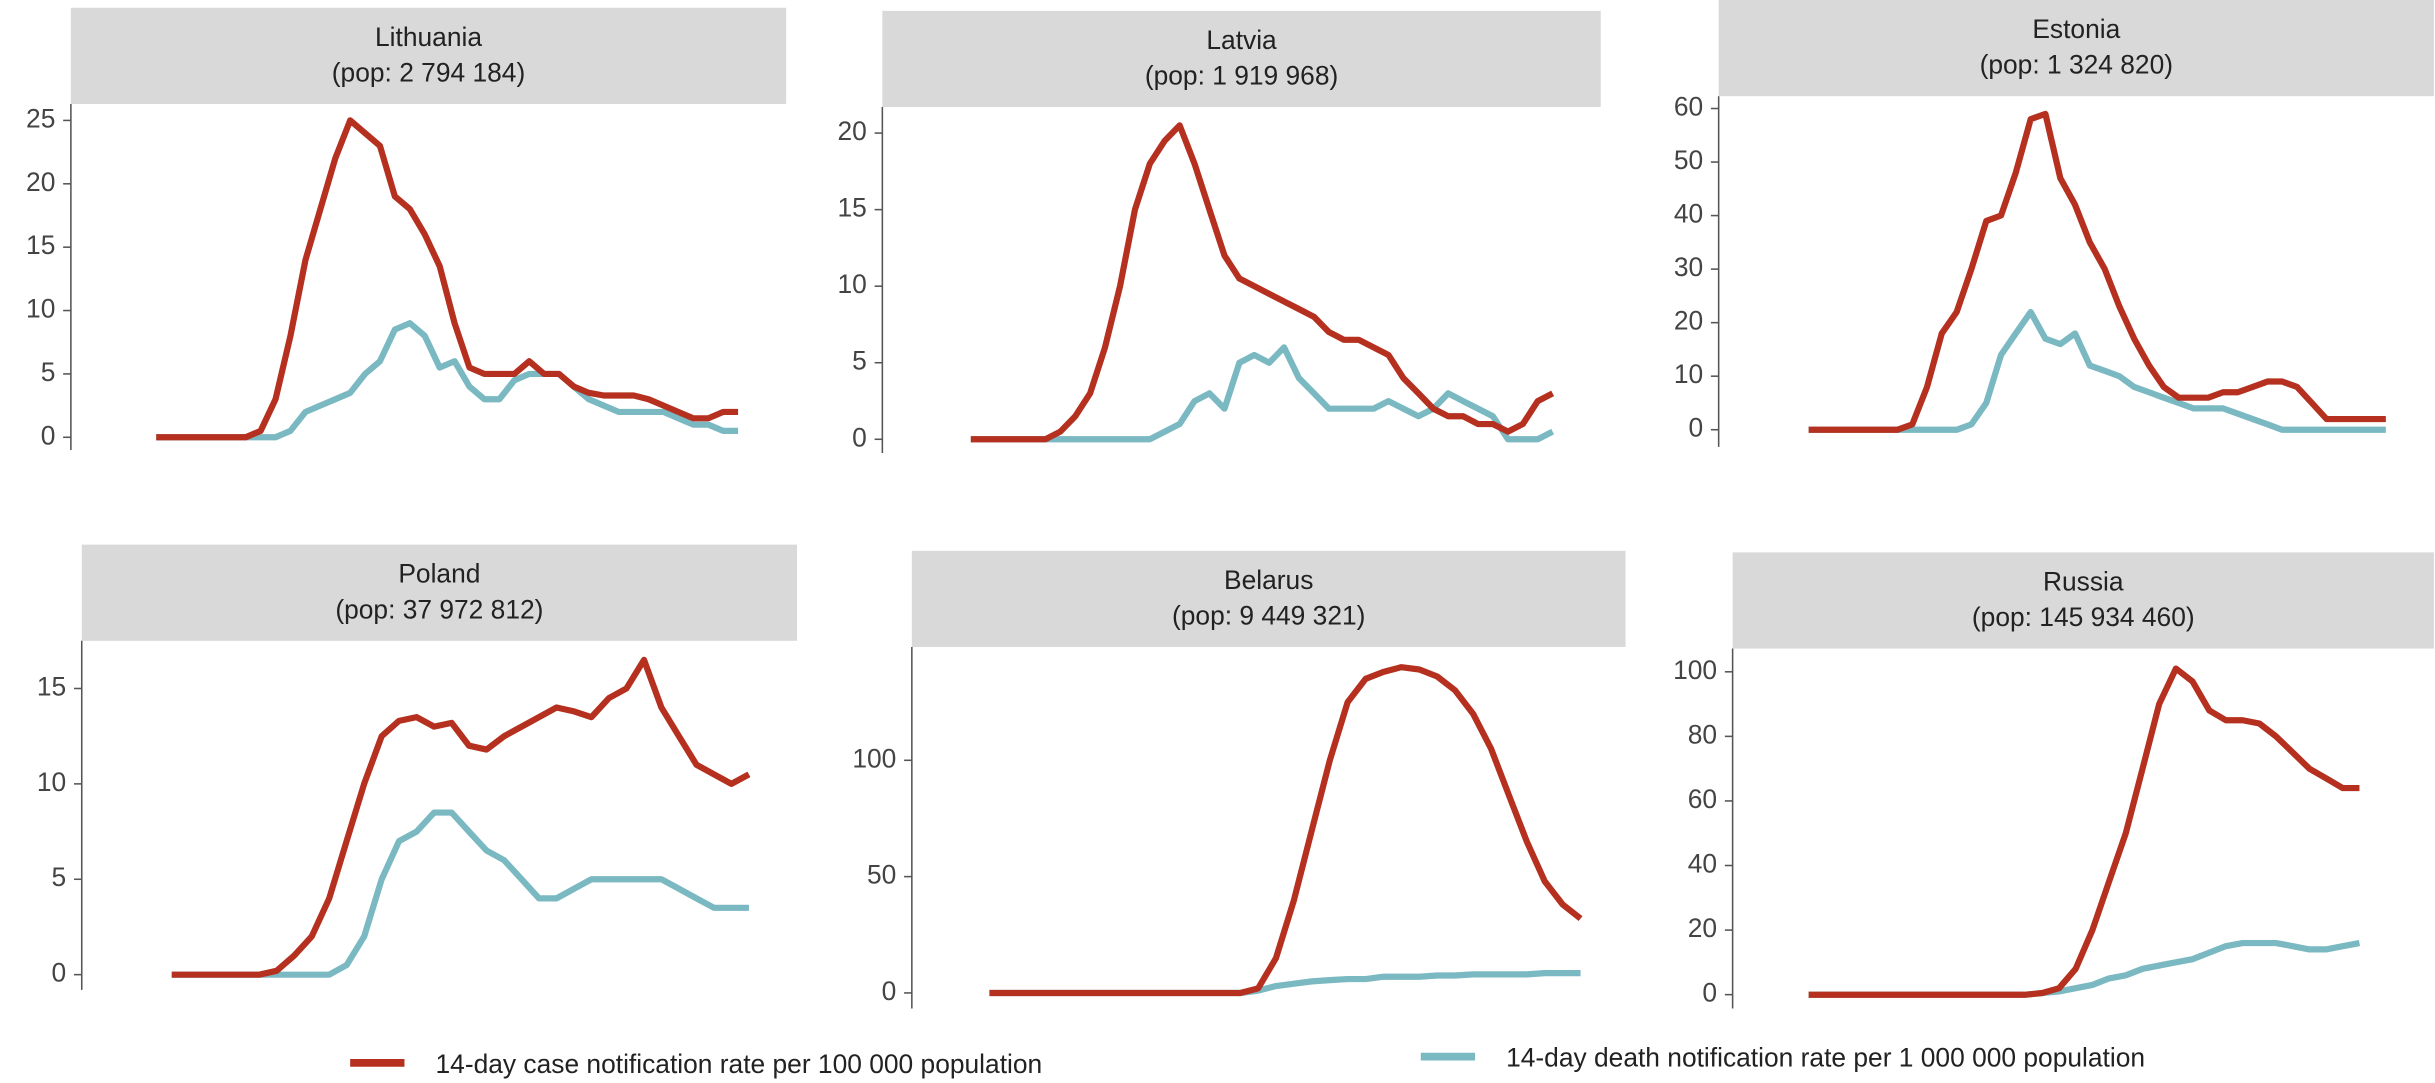 Image resolution: width=2435 pixels, height=1083 pixels. I want to click on panel-subtitle: (pop: 1 919 968), so click(1241, 76).